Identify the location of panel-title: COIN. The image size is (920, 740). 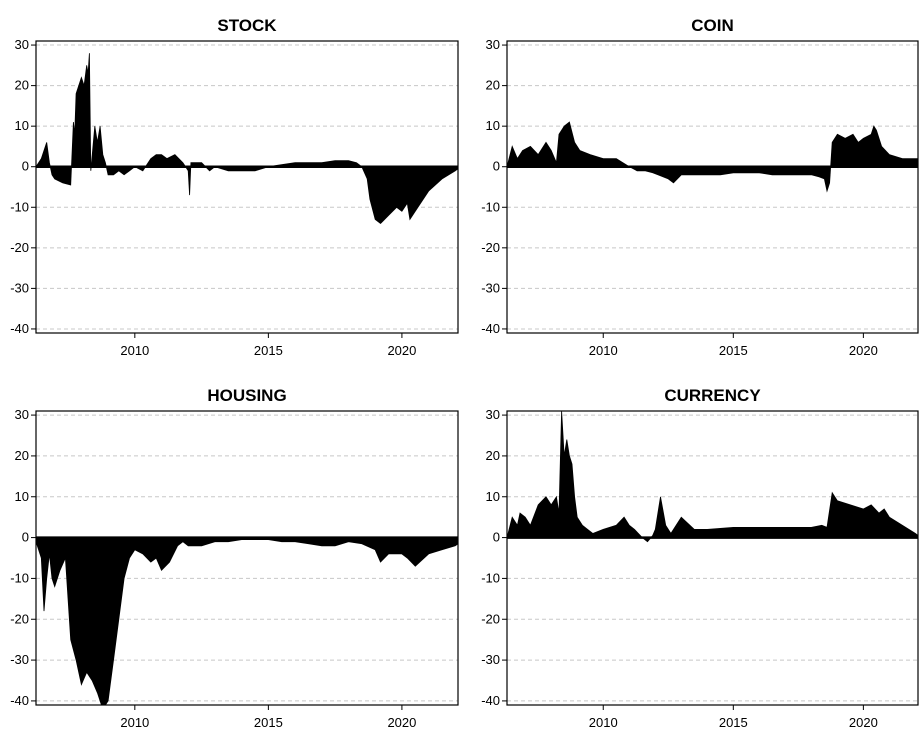
(712, 25).